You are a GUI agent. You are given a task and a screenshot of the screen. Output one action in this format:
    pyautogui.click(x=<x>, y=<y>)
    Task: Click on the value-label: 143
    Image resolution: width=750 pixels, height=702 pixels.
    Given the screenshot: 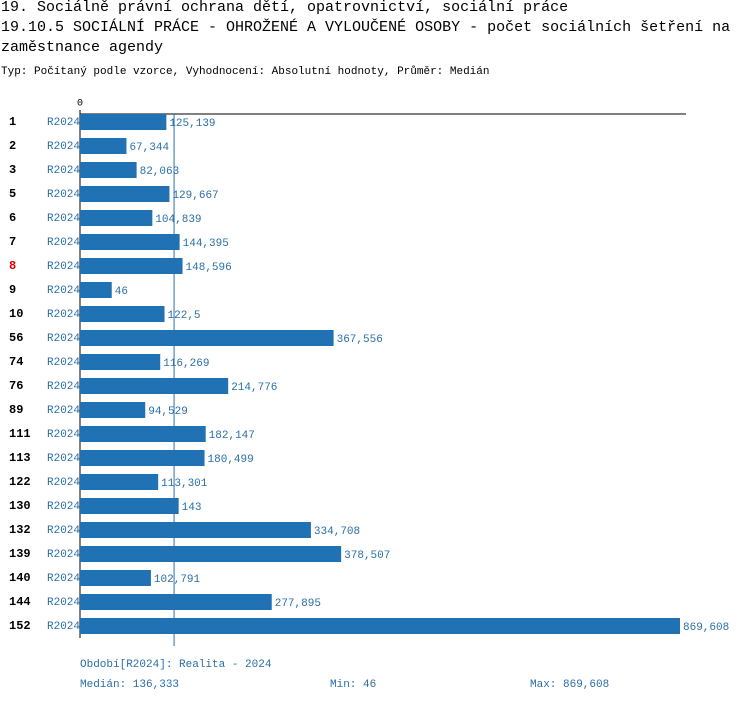 What is the action you would take?
    pyautogui.click(x=192, y=508)
    